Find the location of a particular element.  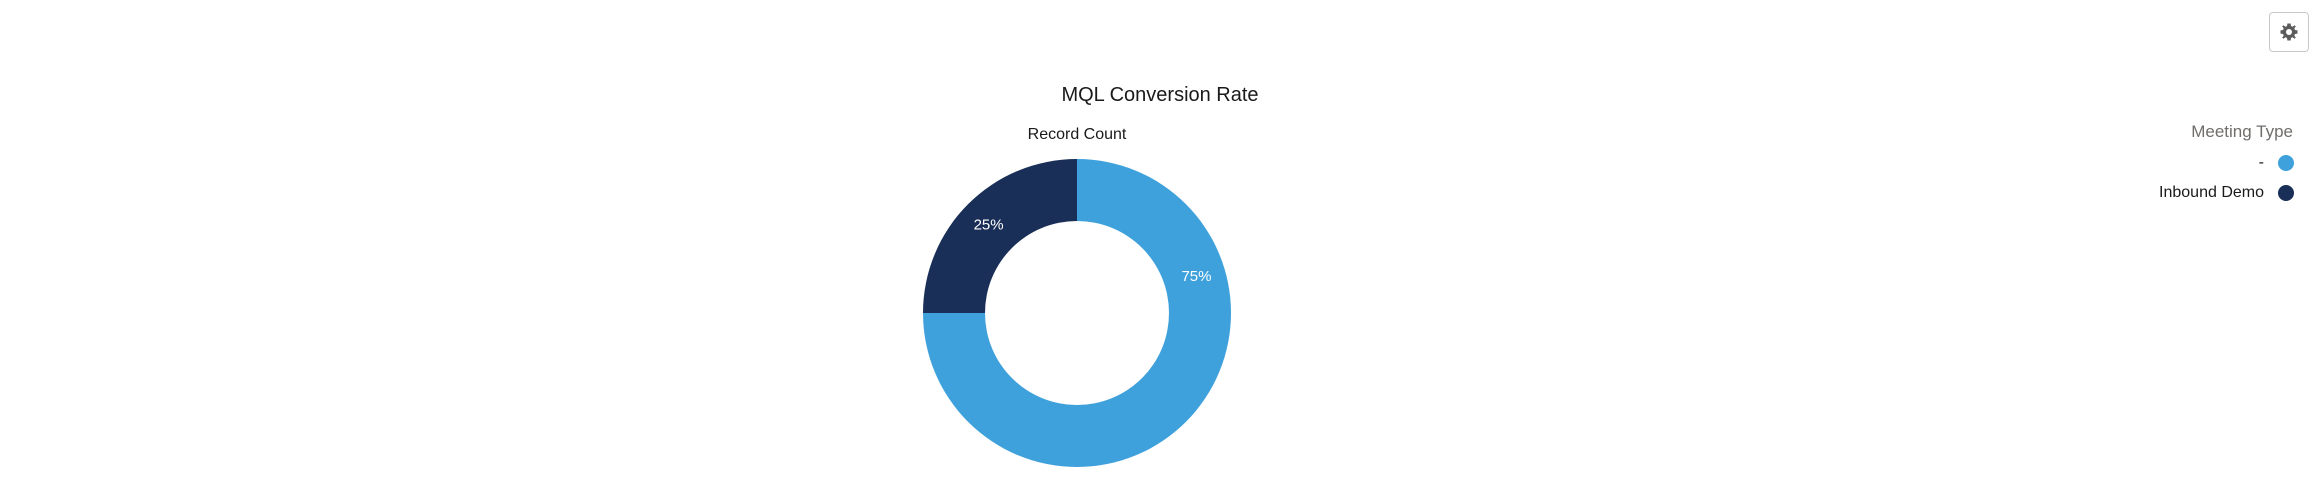

legend-item-label: Inbound Demo is located at coordinates (2211, 192).